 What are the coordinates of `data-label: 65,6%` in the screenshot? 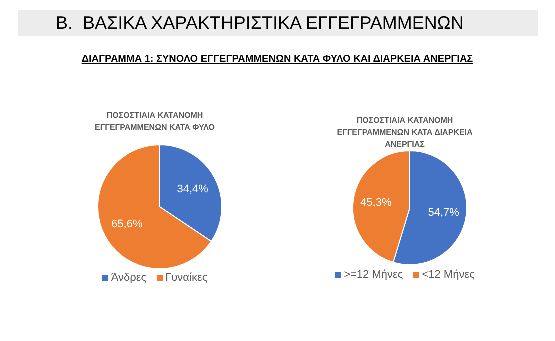 It's located at (127, 224).